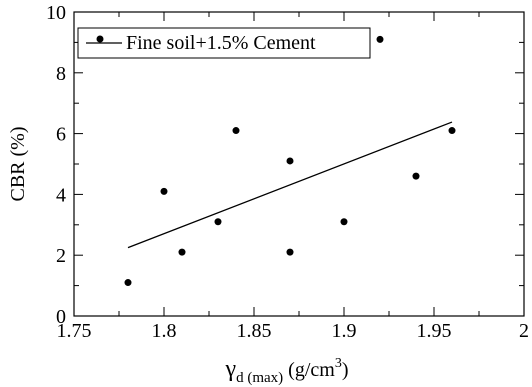 Image resolution: width=532 pixels, height=387 pixels. I want to click on x-axis-title: γd (max) (g/cm3), so click(286, 371).